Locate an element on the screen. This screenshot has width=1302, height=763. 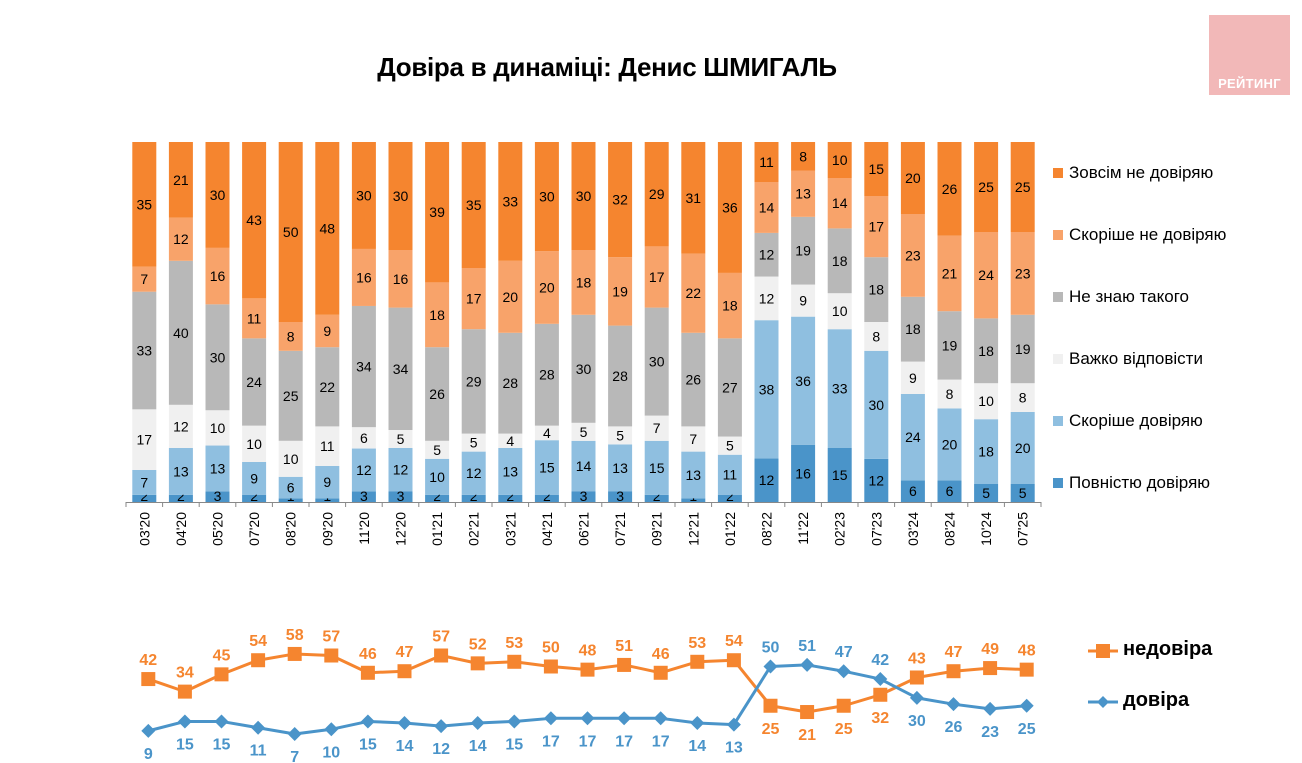
line-data-label: 58 is located at coordinates (295, 635).